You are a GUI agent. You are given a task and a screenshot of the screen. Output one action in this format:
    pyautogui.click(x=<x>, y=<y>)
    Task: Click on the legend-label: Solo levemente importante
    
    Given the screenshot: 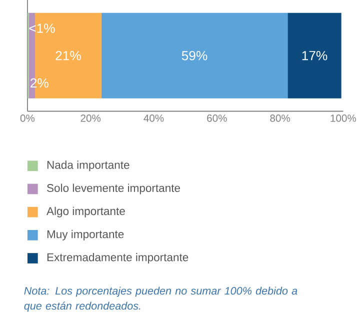 What is the action you would take?
    pyautogui.click(x=113, y=189)
    